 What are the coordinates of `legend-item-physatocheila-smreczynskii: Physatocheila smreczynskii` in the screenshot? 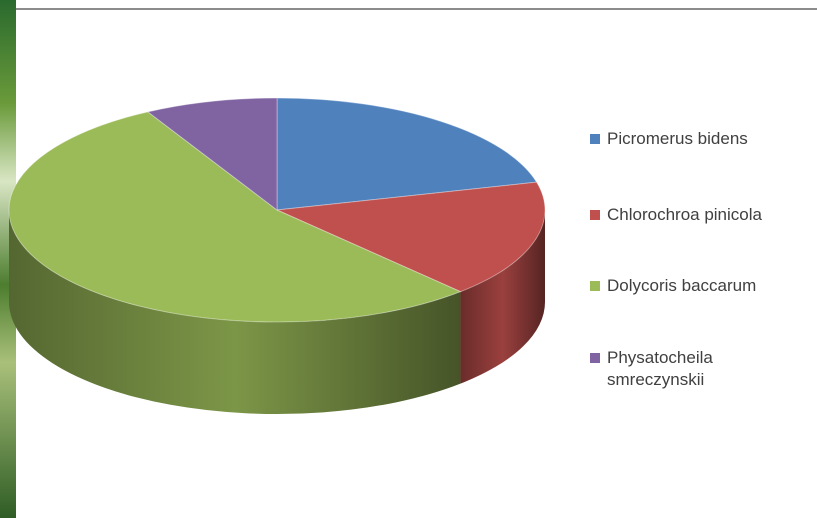 It's located at (701, 369).